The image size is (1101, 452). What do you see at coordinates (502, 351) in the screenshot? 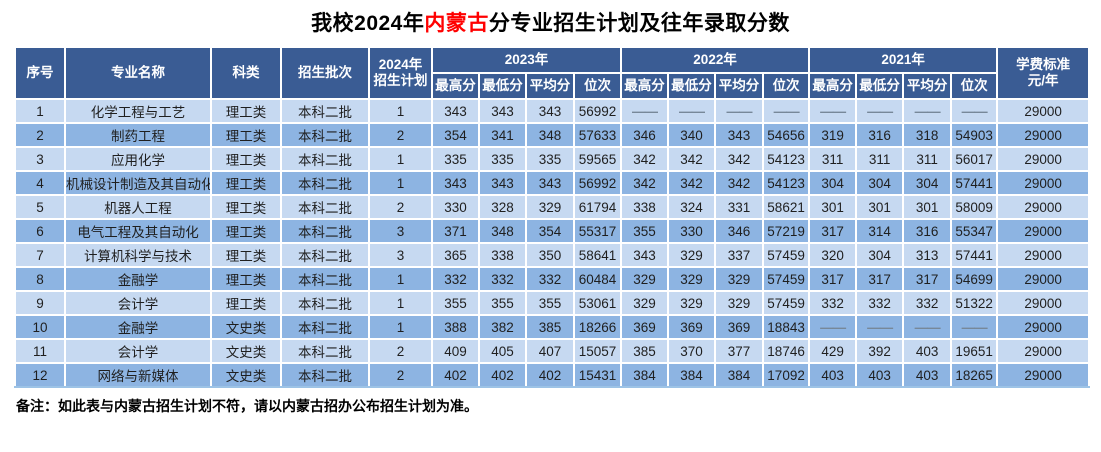
I see `score-2023-min-cell: 405` at bounding box center [502, 351].